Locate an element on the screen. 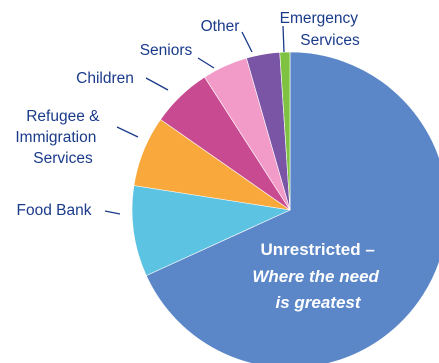 This screenshot has height=363, width=439. label-children: Children is located at coordinates (105, 78).